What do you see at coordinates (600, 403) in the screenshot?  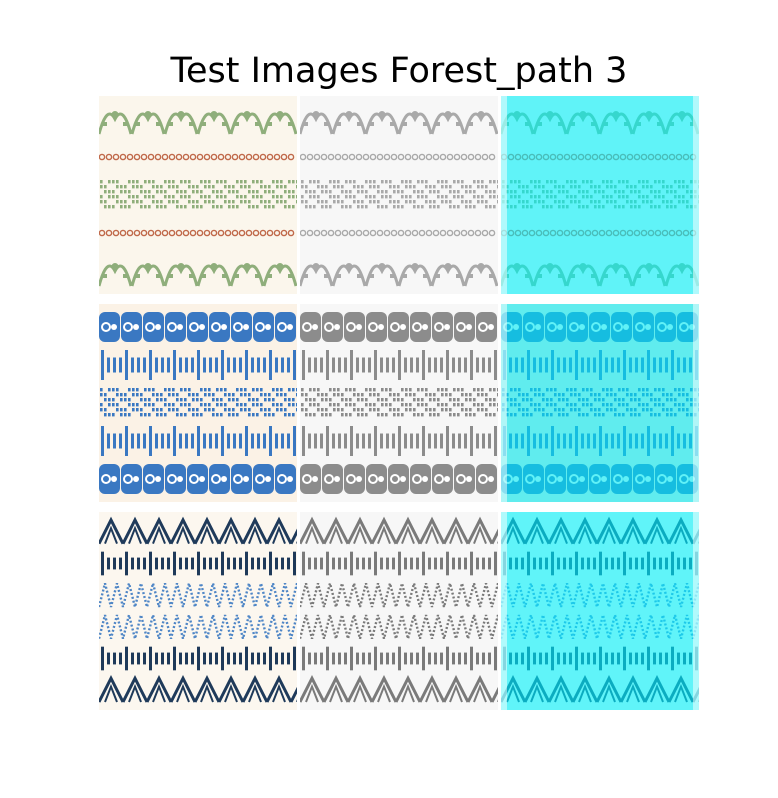 I see `row-blue-pattern-cyan-overlay-image` at bounding box center [600, 403].